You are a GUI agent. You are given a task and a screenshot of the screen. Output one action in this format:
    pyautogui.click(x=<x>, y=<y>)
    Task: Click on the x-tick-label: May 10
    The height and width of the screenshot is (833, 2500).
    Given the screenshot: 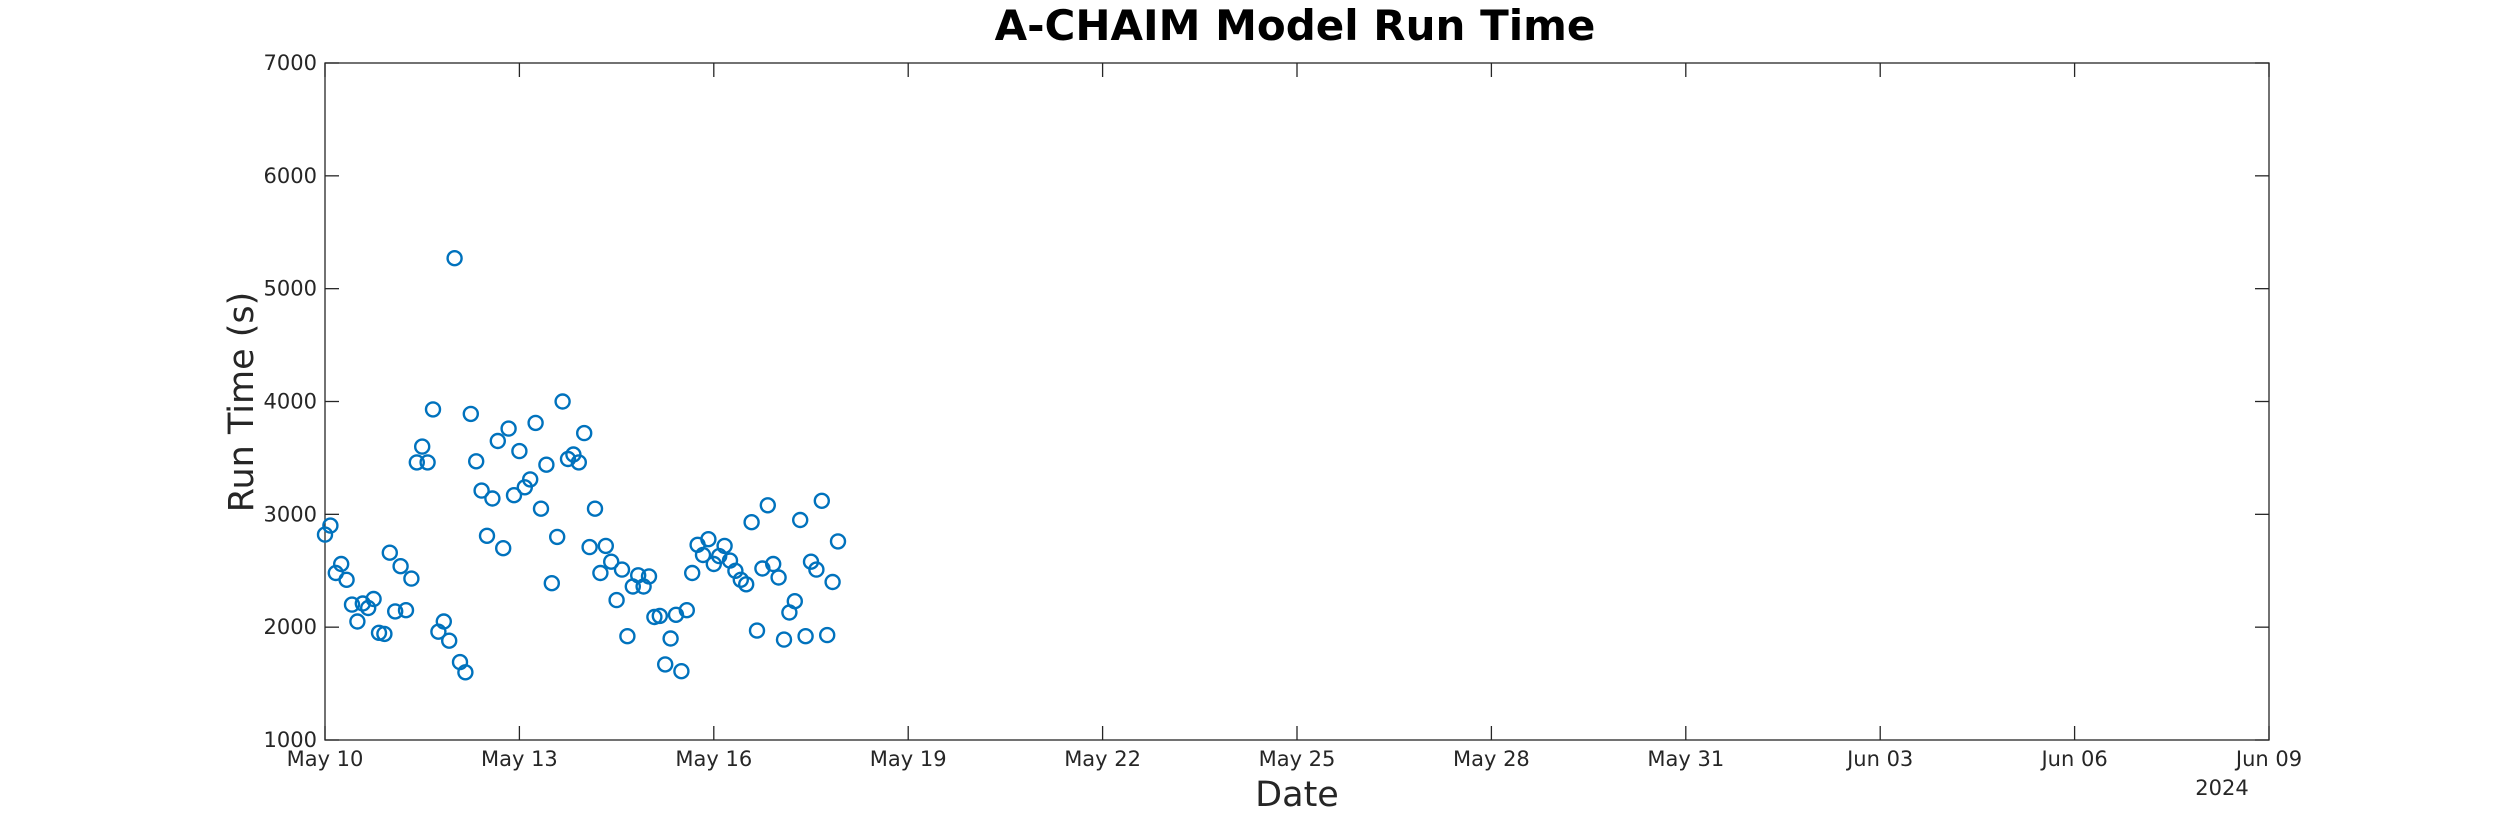 What is the action you would take?
    pyautogui.click(x=325, y=759)
    